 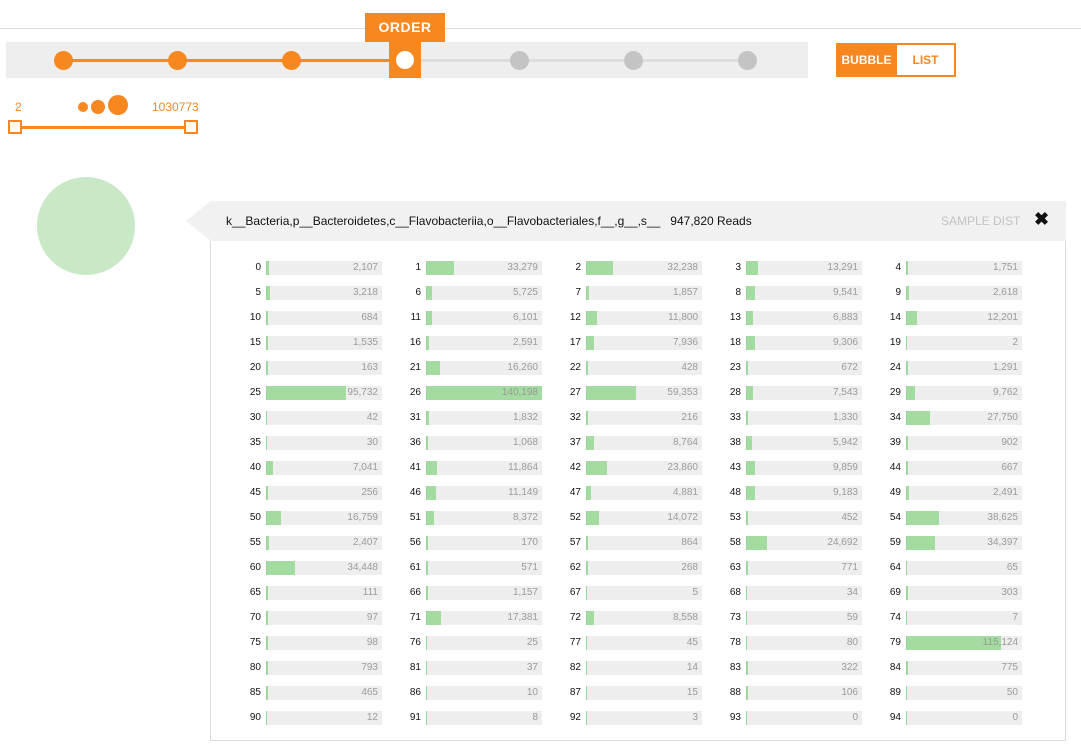 I want to click on sample-cell: 86 10, so click(x=466, y=693).